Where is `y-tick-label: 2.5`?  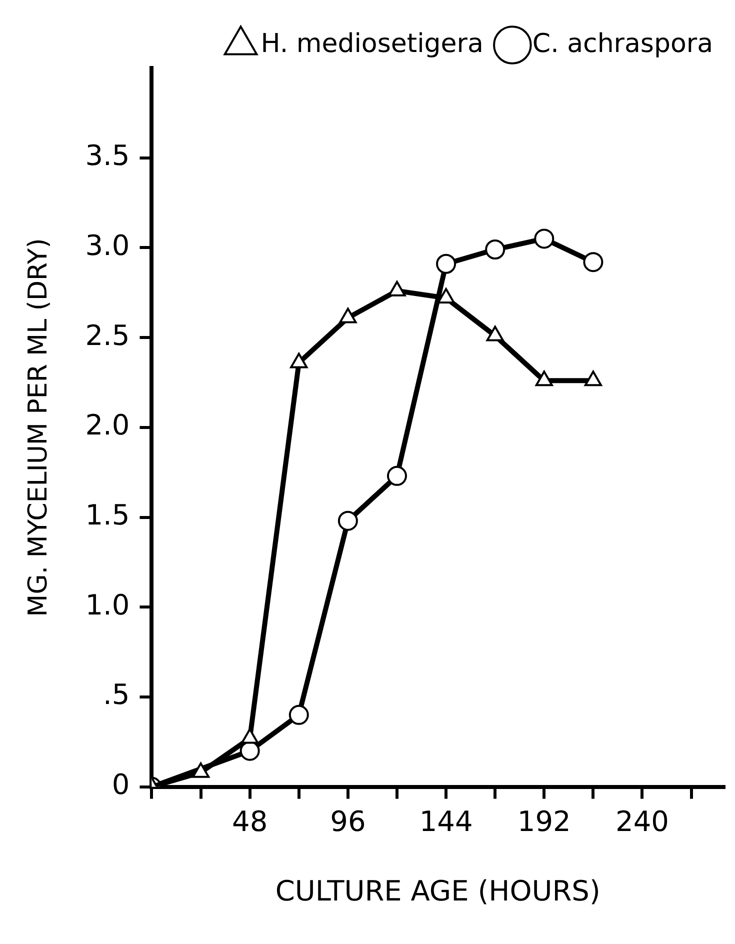
y-tick-label: 2.5 is located at coordinates (107, 335).